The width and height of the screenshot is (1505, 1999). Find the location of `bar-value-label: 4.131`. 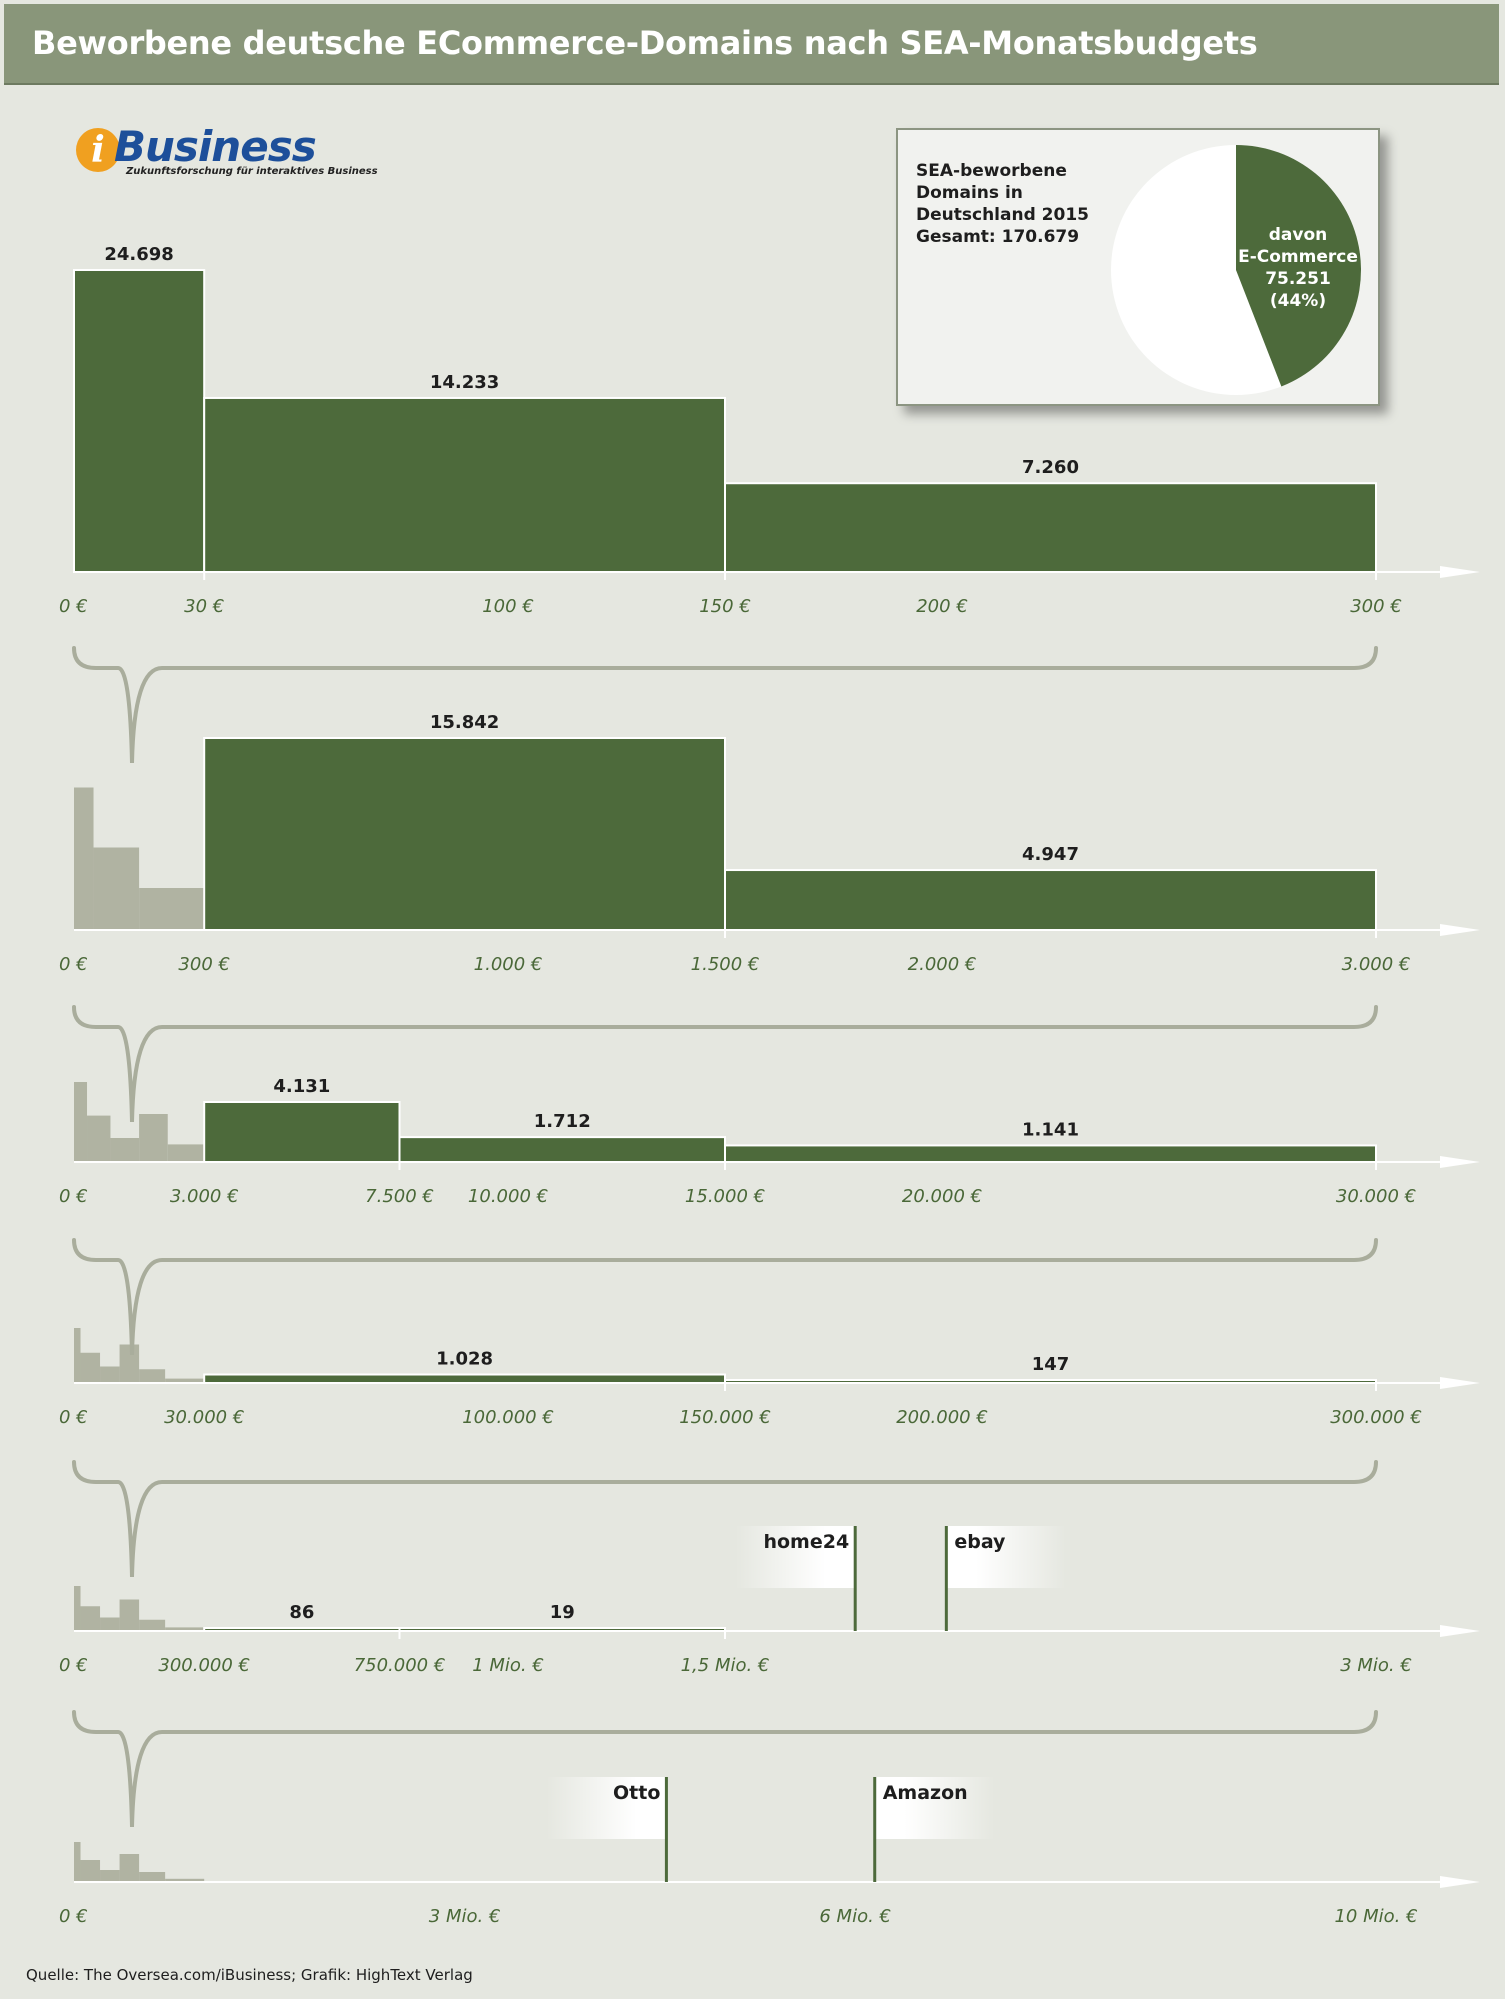

bar-value-label: 4.131 is located at coordinates (301, 1086).